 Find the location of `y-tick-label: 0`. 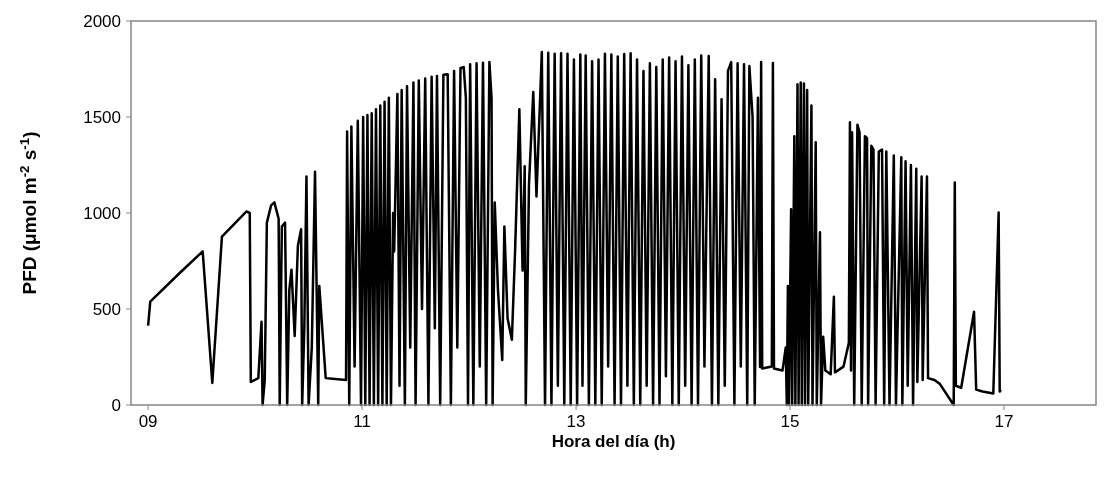

y-tick-label: 0 is located at coordinates (116, 405).